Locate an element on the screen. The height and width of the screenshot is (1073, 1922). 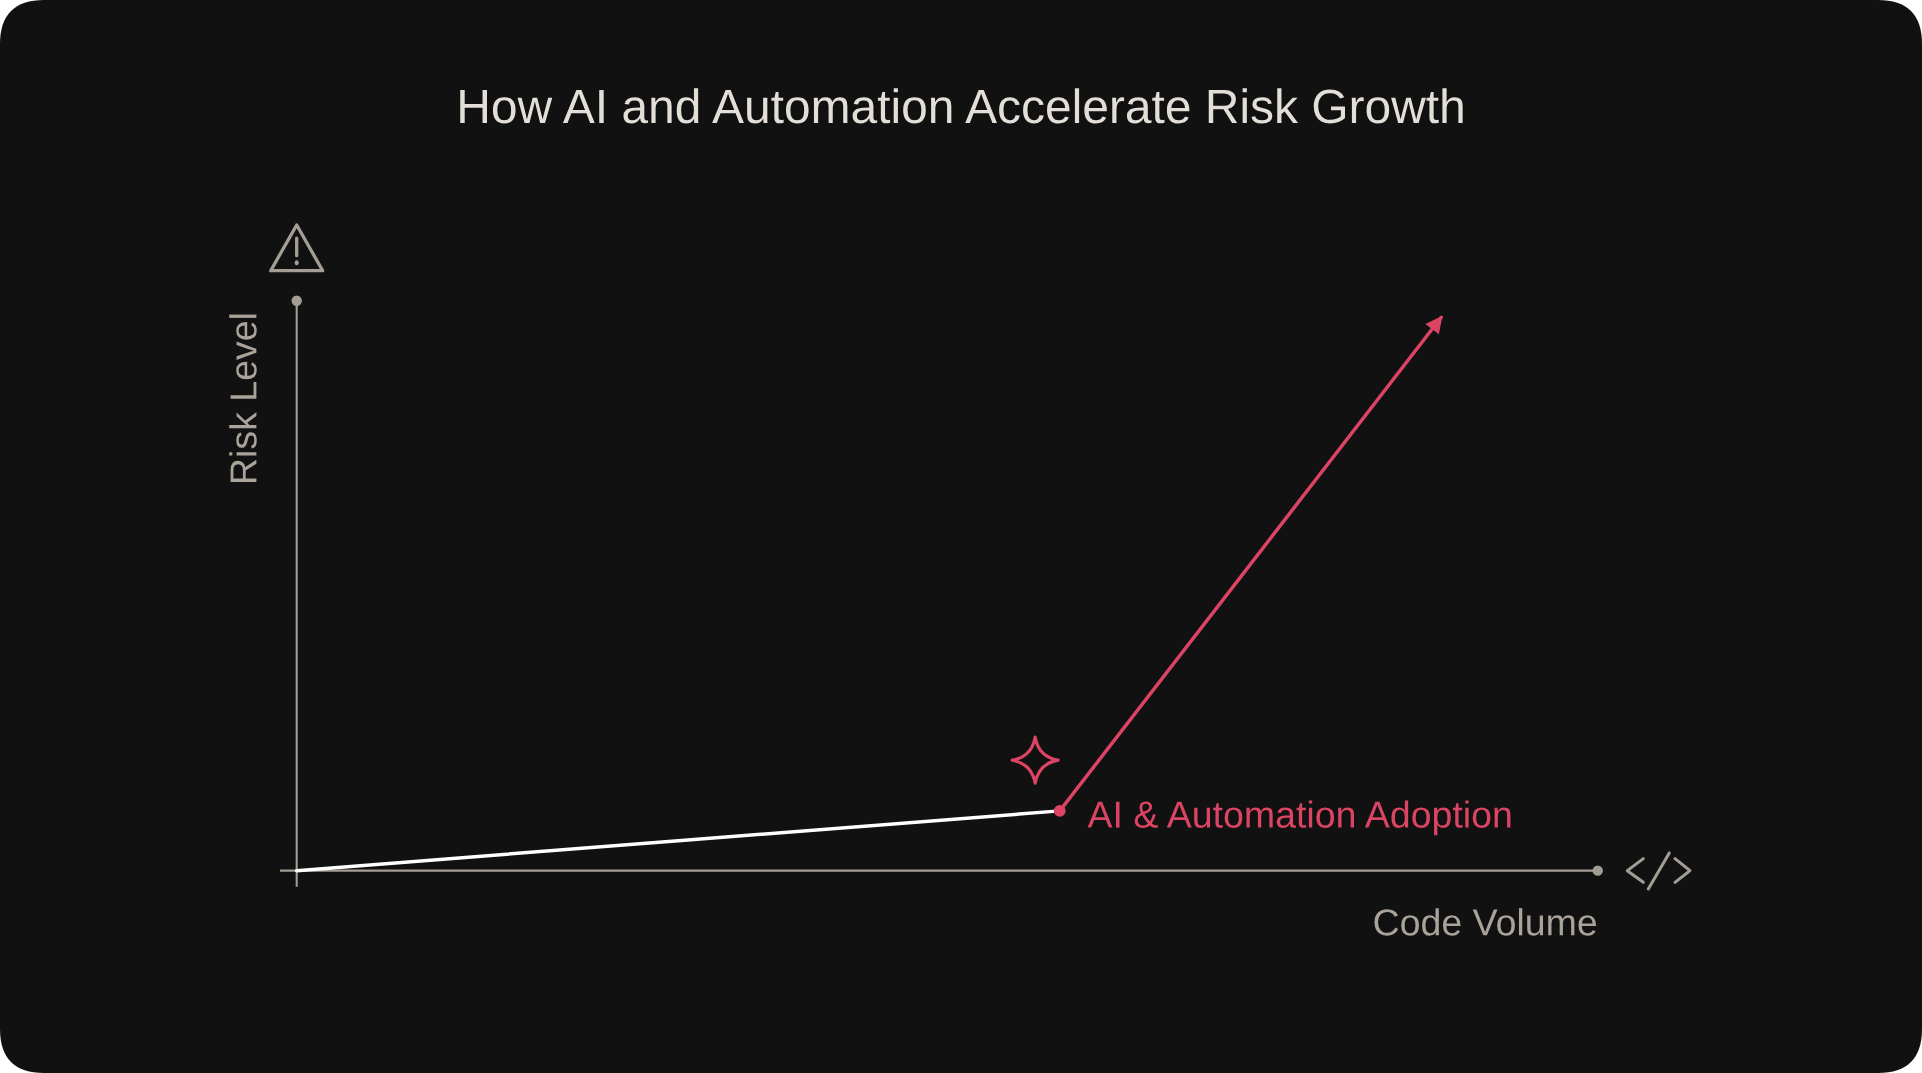
chart-title: How AI and Automation Accelerate Risk Growth is located at coordinates (961, 106).